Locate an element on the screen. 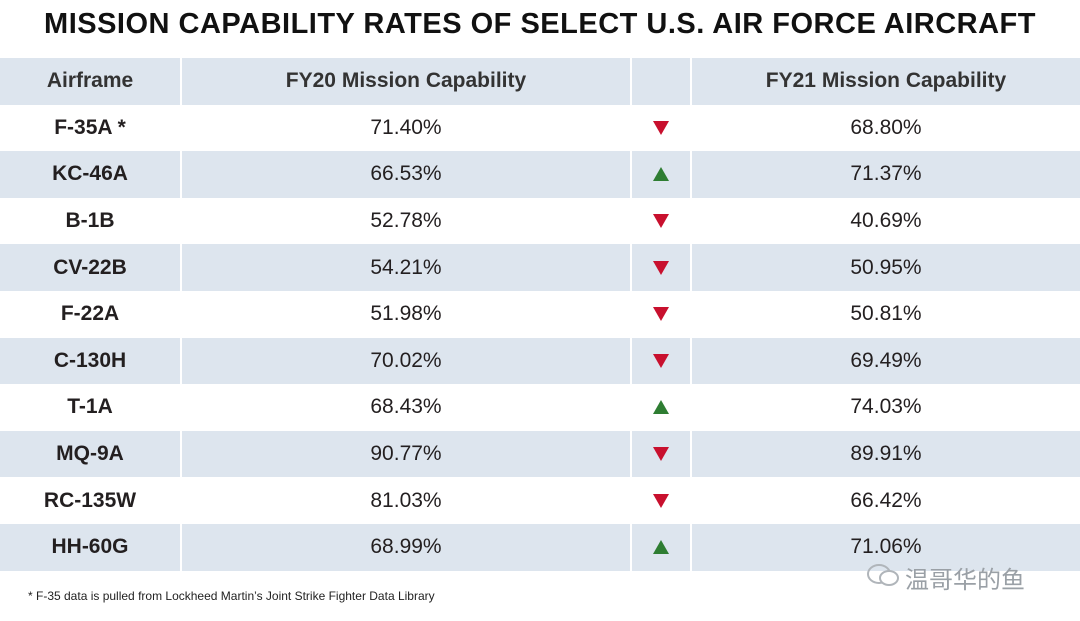  table-row: T-1A 68.43% 74.03% is located at coordinates (540, 407).